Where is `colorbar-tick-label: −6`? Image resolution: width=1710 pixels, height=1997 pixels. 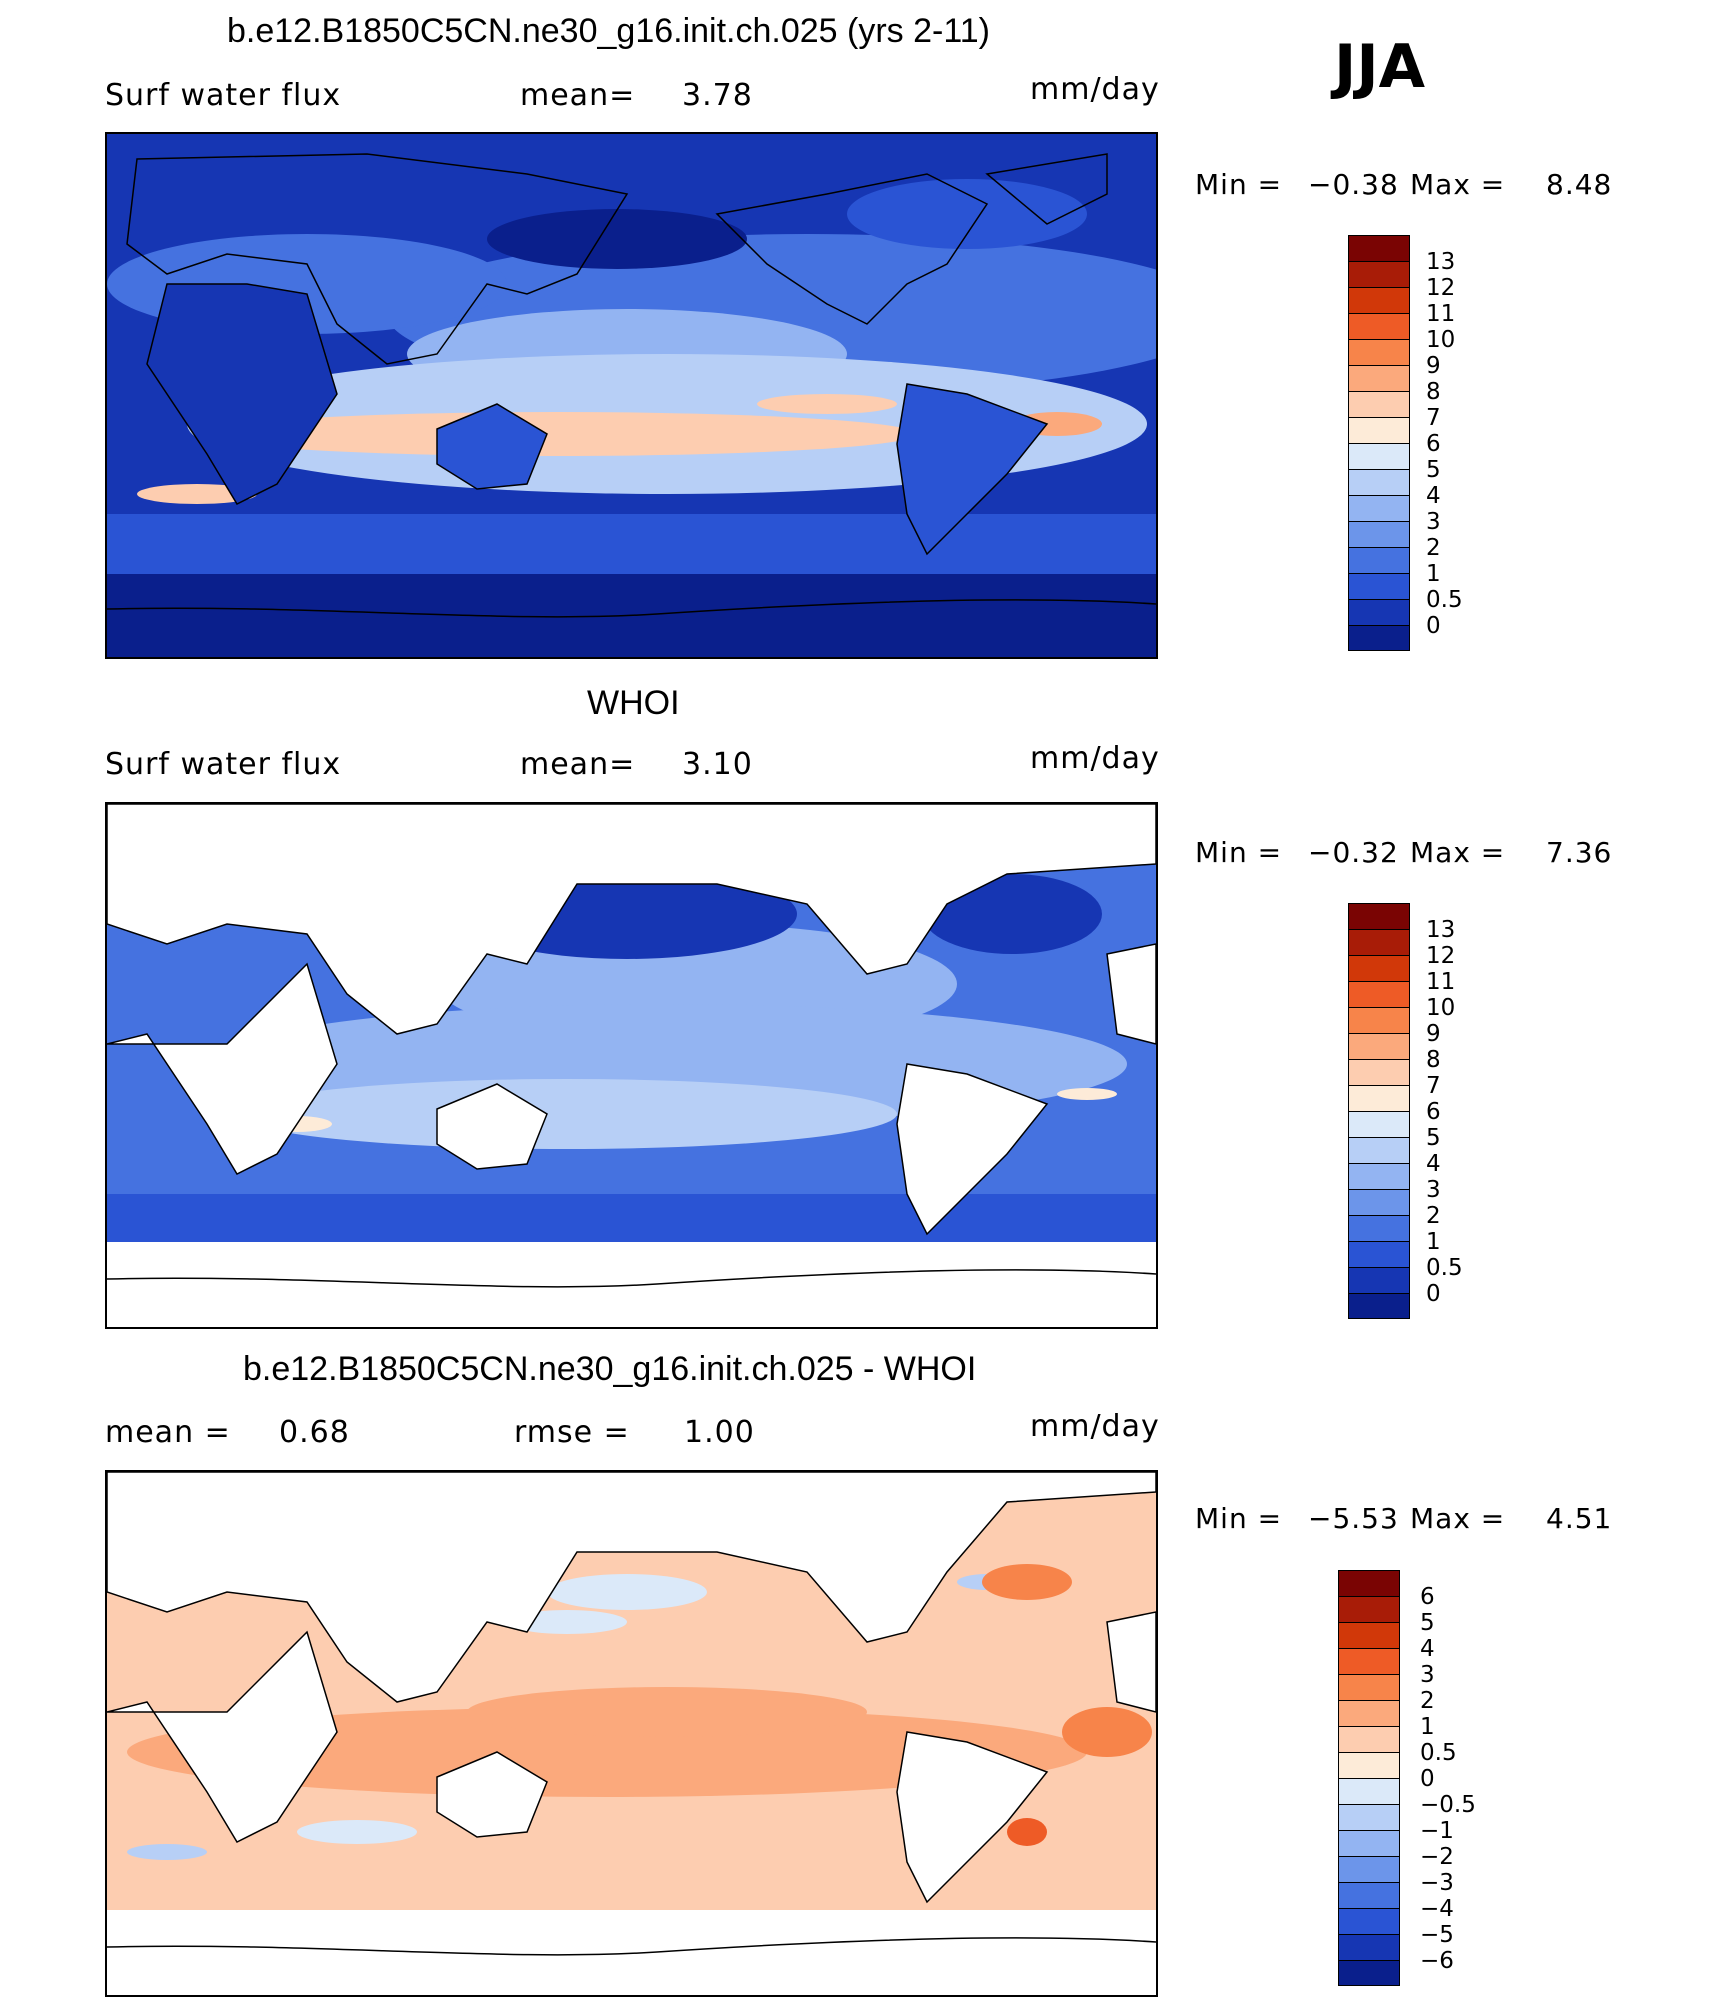
colorbar-tick-label: −6 is located at coordinates (1437, 1961).